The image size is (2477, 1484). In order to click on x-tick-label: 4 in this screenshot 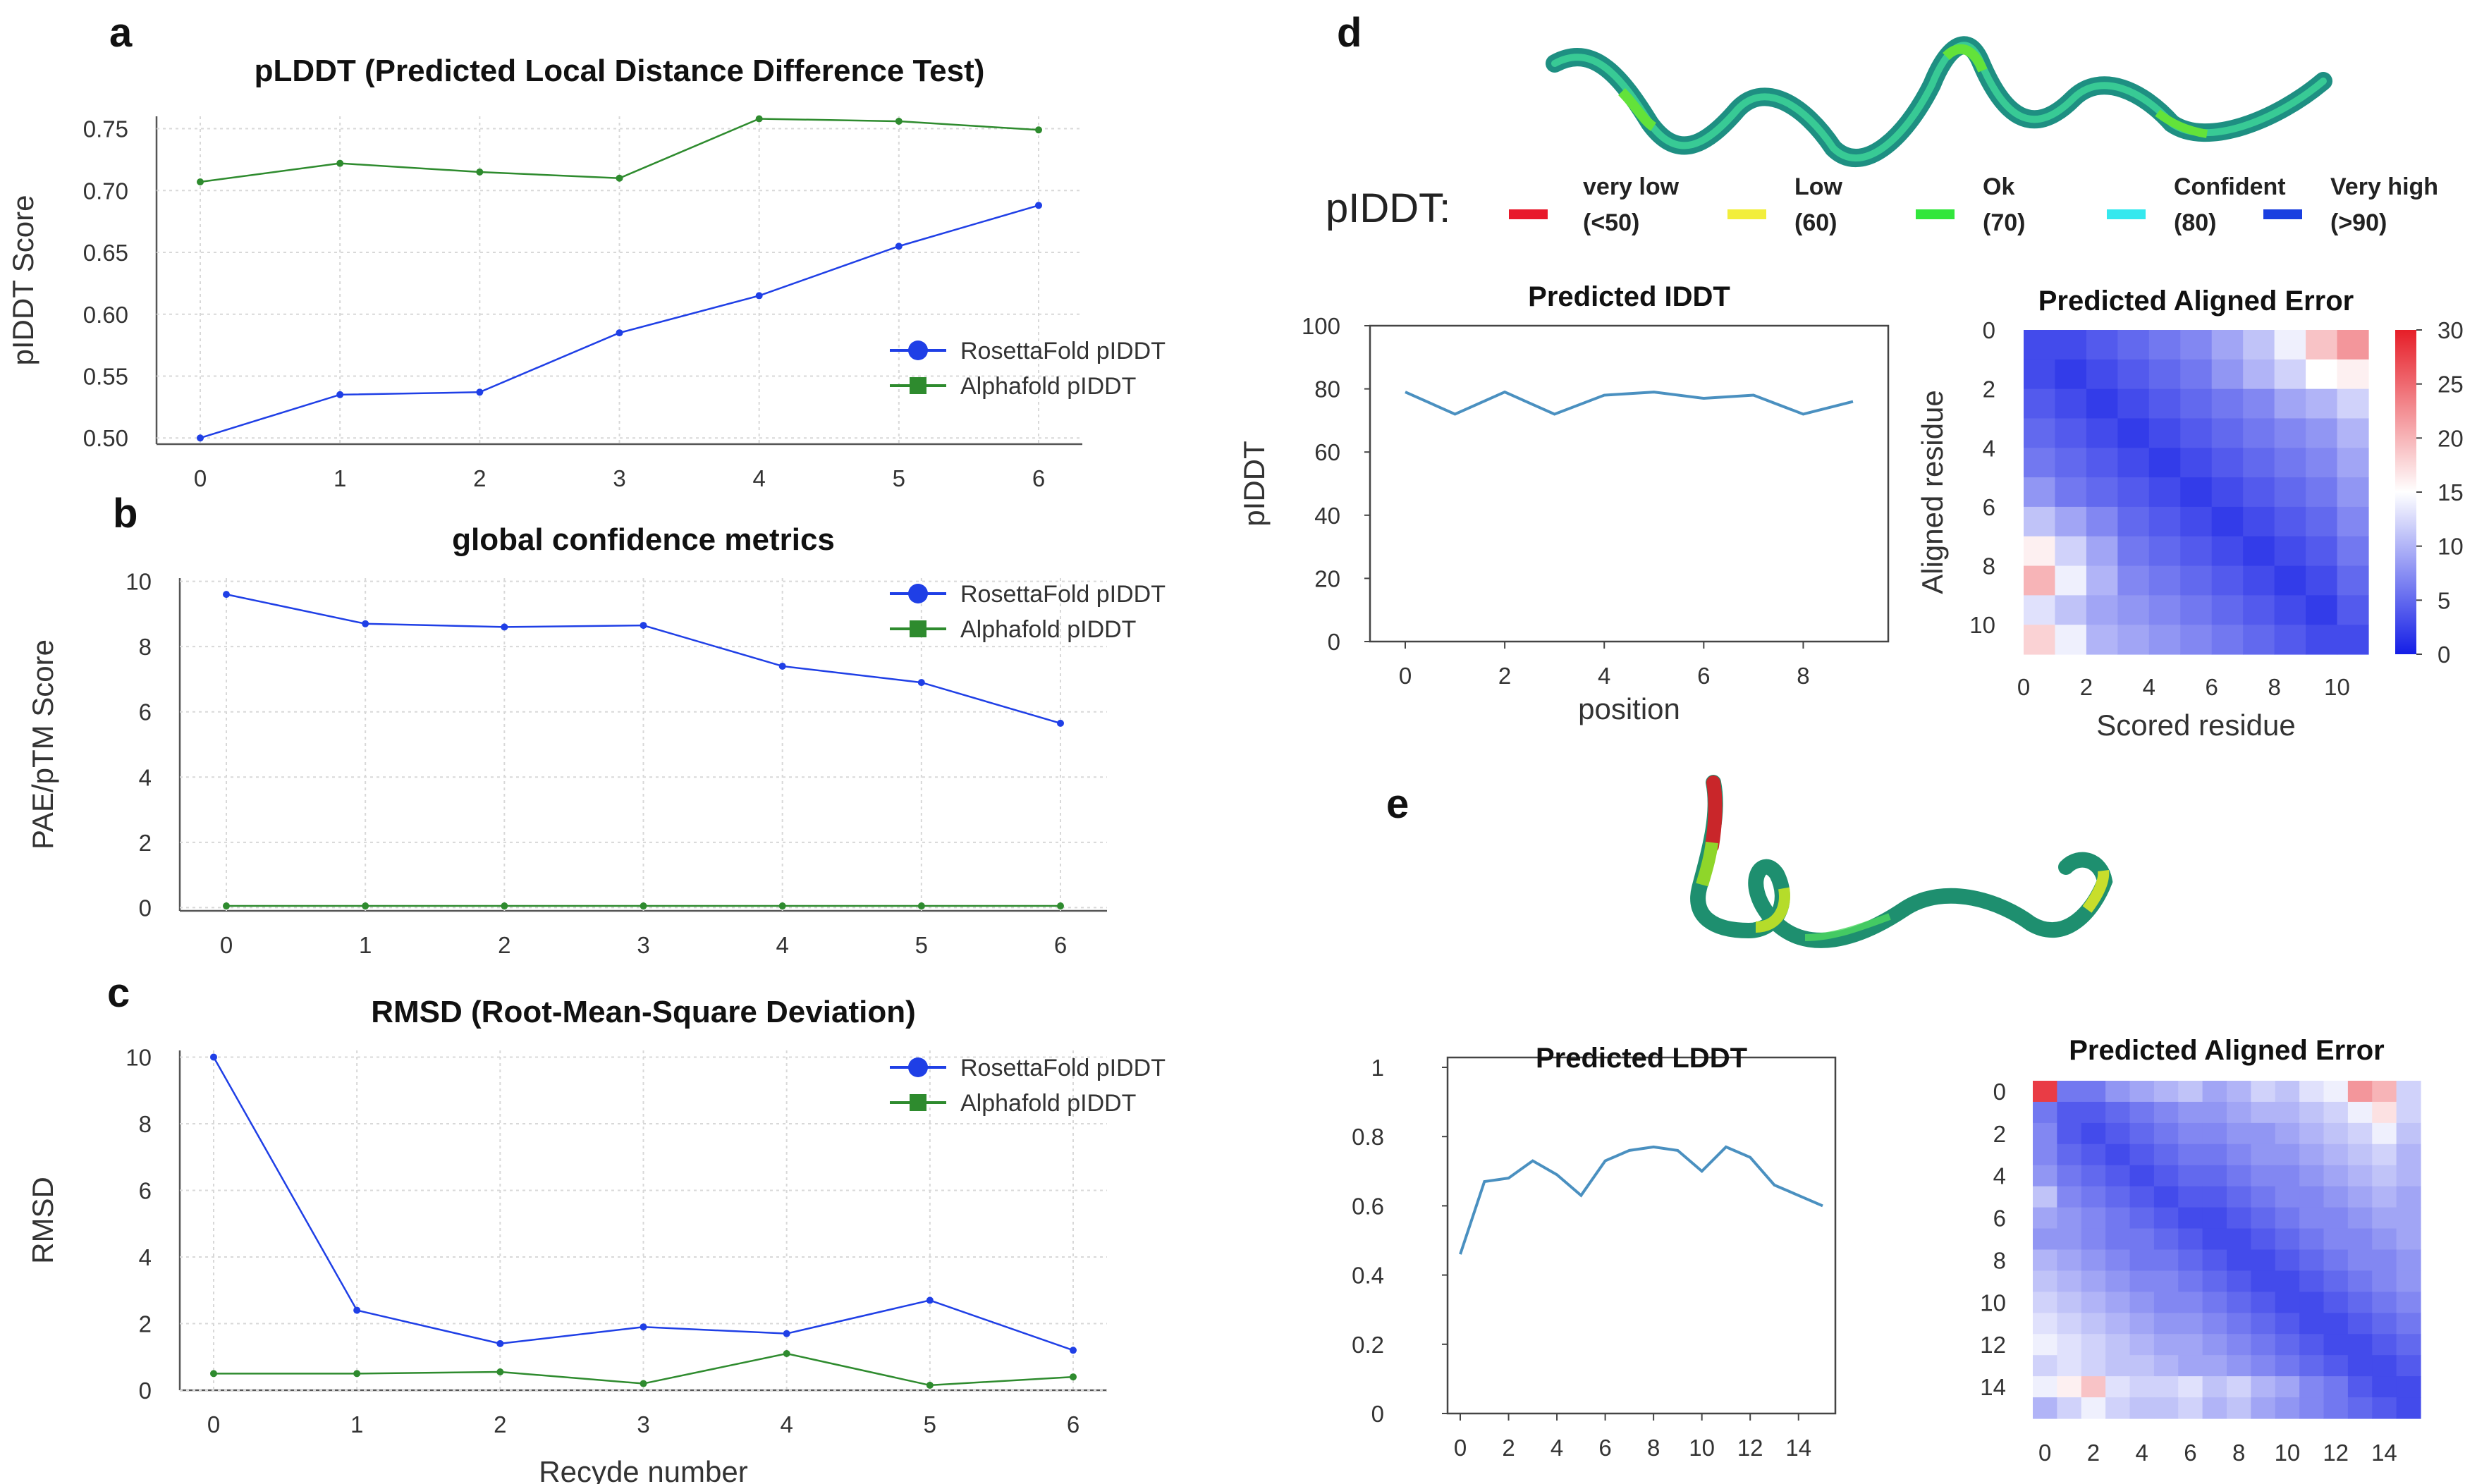, I will do `click(786, 1424)`.